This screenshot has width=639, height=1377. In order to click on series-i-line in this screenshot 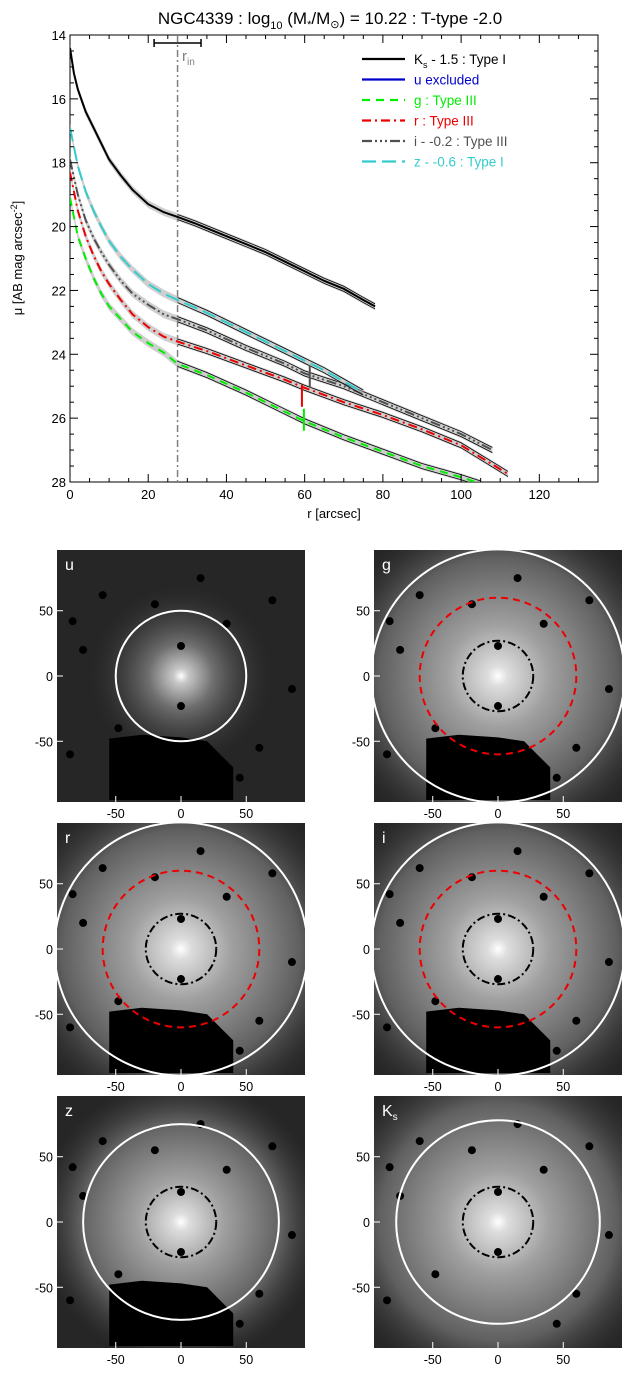, I will do `click(281, 305)`.